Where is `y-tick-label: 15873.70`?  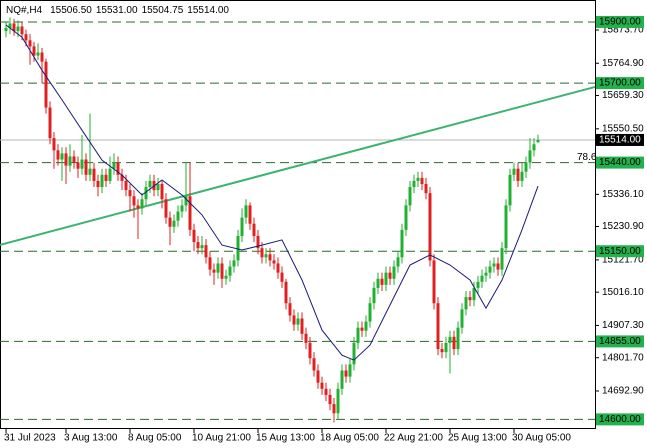 y-tick-label: 15873.70 is located at coordinates (623, 30).